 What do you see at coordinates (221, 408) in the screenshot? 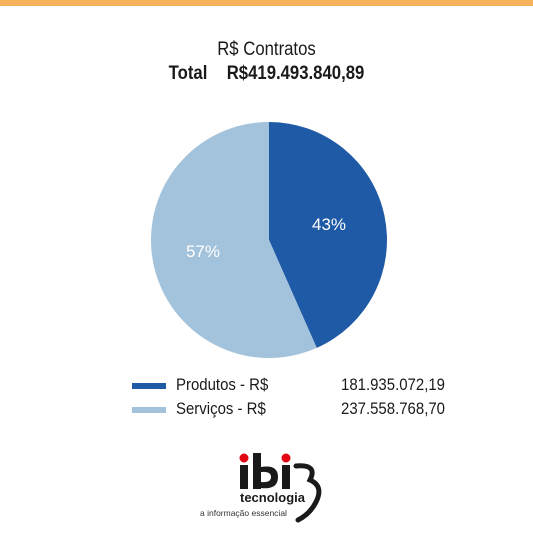
I see `legend-label-servicos: Serviços - R$` at bounding box center [221, 408].